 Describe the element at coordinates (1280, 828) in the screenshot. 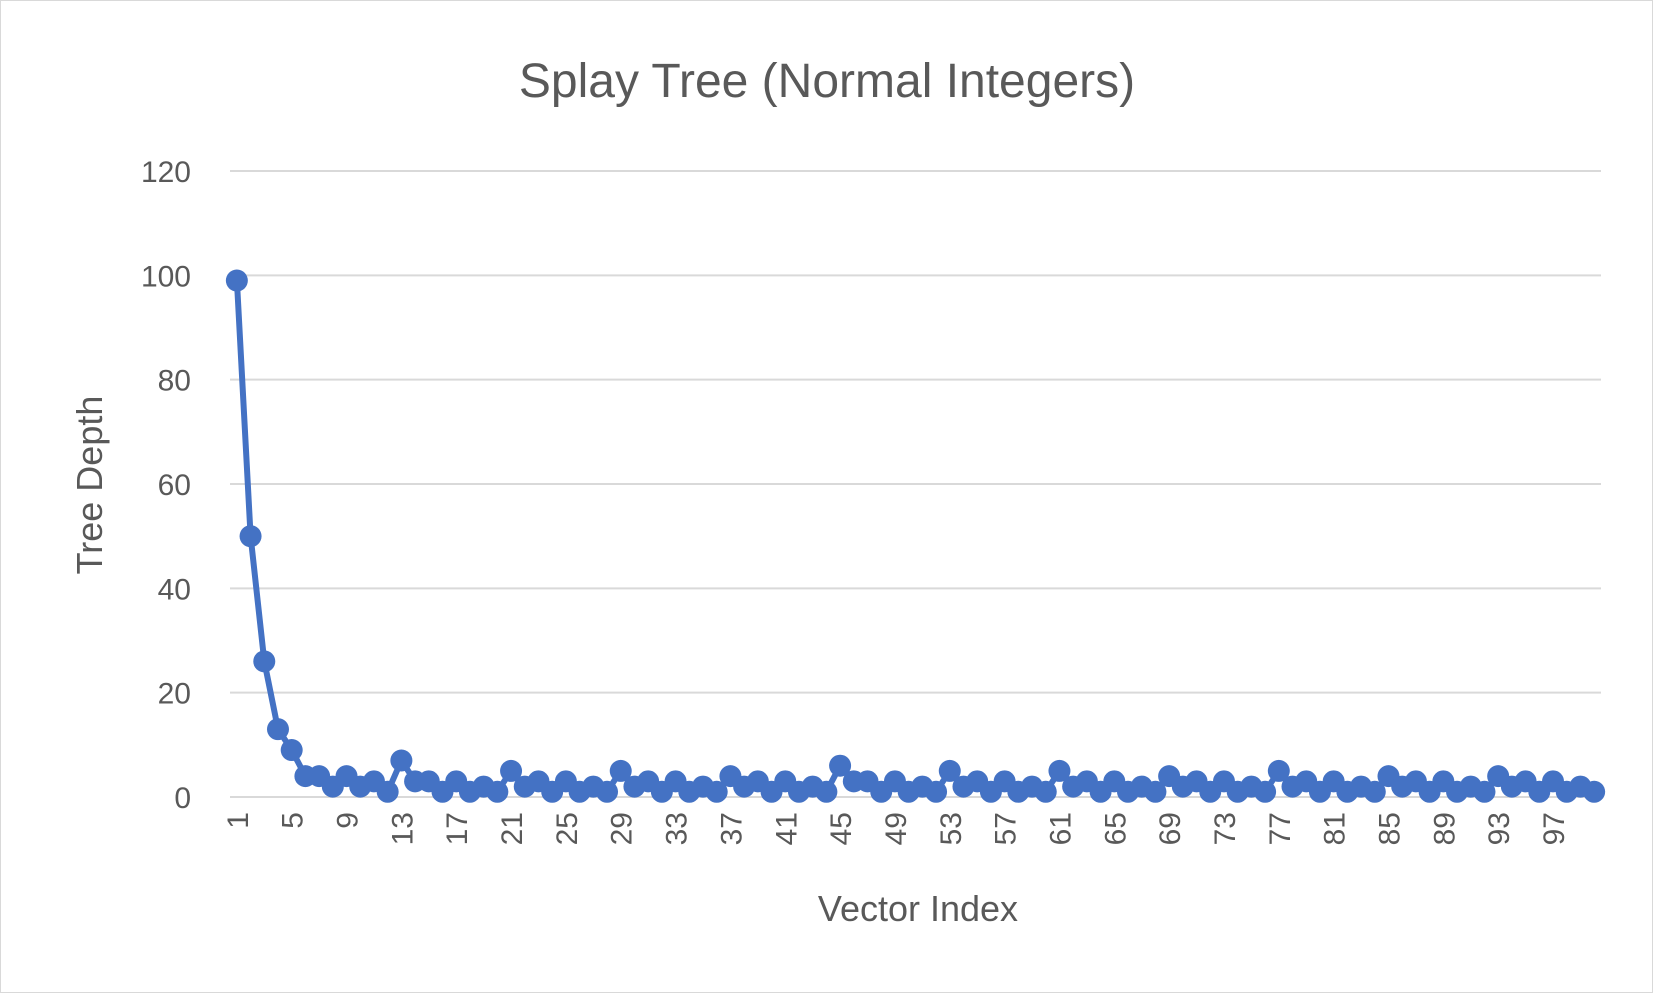

I see `x-tick-label: 77` at that location.